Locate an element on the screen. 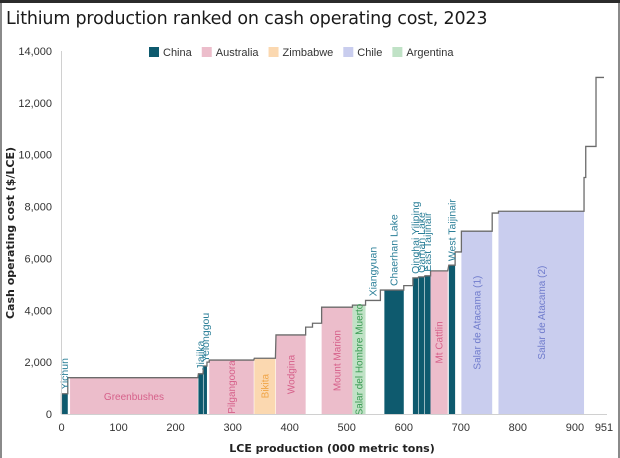  bar-mt-cattlin is located at coordinates (439, 342).